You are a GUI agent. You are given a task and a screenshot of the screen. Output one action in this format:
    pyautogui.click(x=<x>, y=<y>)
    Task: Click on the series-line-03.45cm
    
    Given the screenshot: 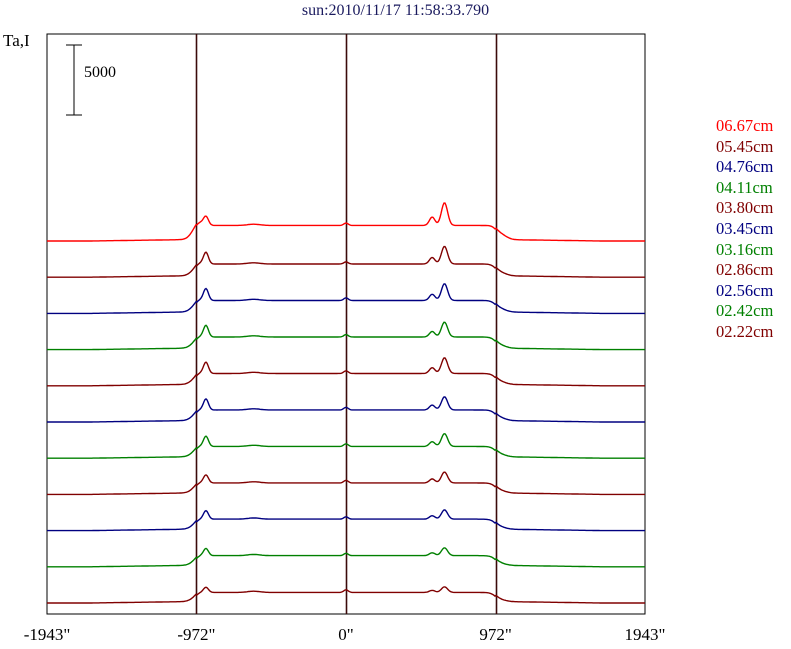 What is the action you would take?
    pyautogui.click(x=346, y=409)
    